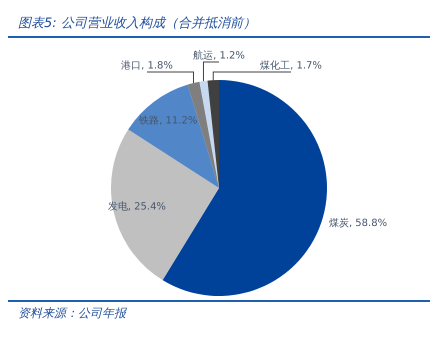 The width and height of the screenshot is (438, 337). Describe the element at coordinates (149, 120) in the screenshot. I see `slice-label: 铁路` at that location.